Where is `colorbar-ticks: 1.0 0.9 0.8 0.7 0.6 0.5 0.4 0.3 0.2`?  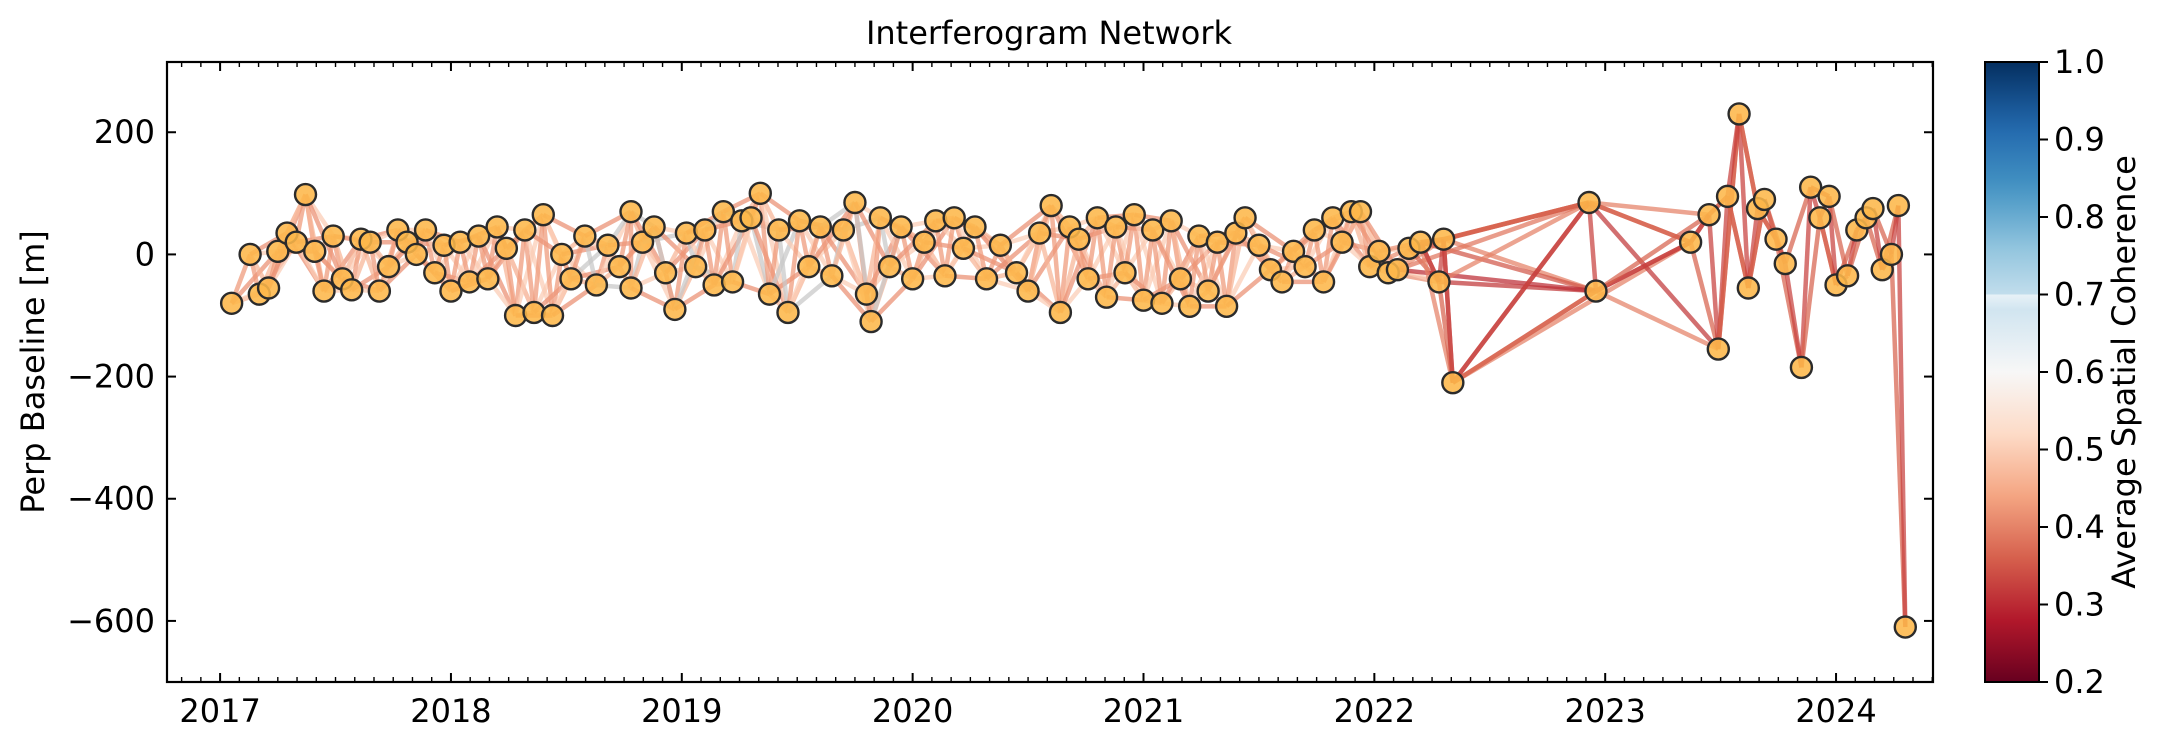 colorbar-ticks: 1.0 0.9 0.8 0.7 0.6 0.5 0.4 0.3 0.2 is located at coordinates (2072, 372).